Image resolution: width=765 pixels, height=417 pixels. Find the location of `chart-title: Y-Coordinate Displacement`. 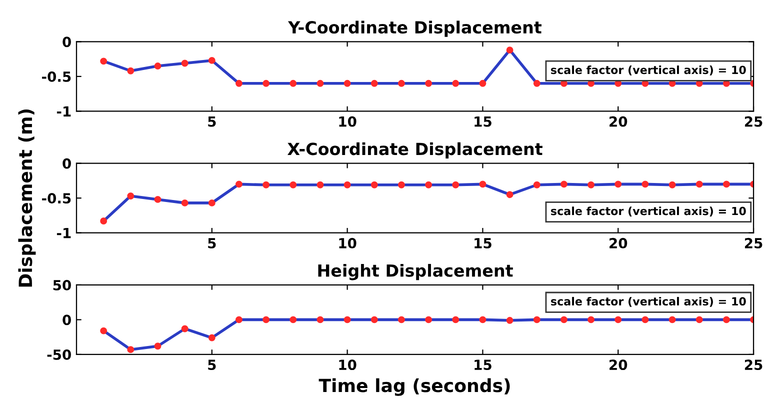

chart-title: Y-Coordinate Displacement is located at coordinates (415, 28).